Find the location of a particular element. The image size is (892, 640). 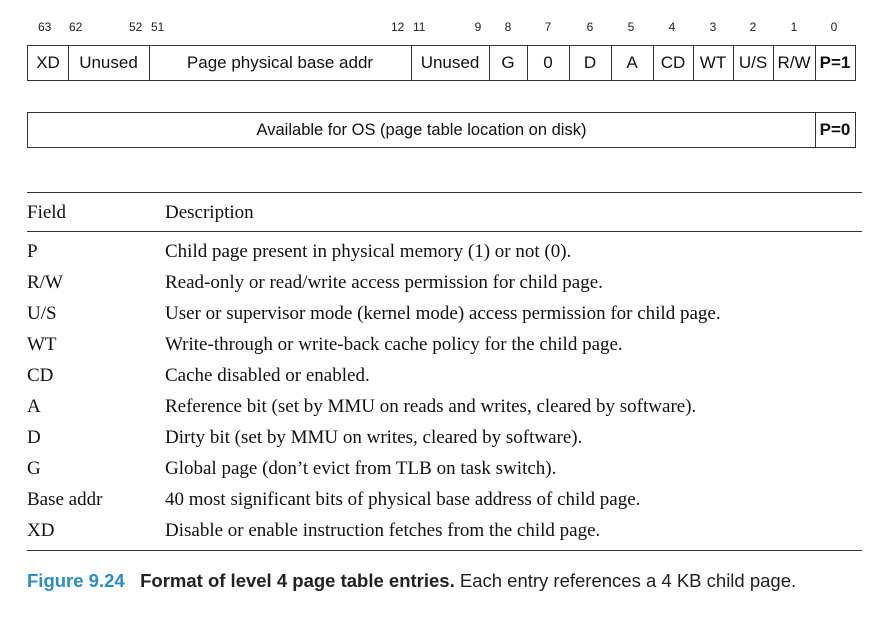

field-unused-high: Unused is located at coordinates (108, 62).